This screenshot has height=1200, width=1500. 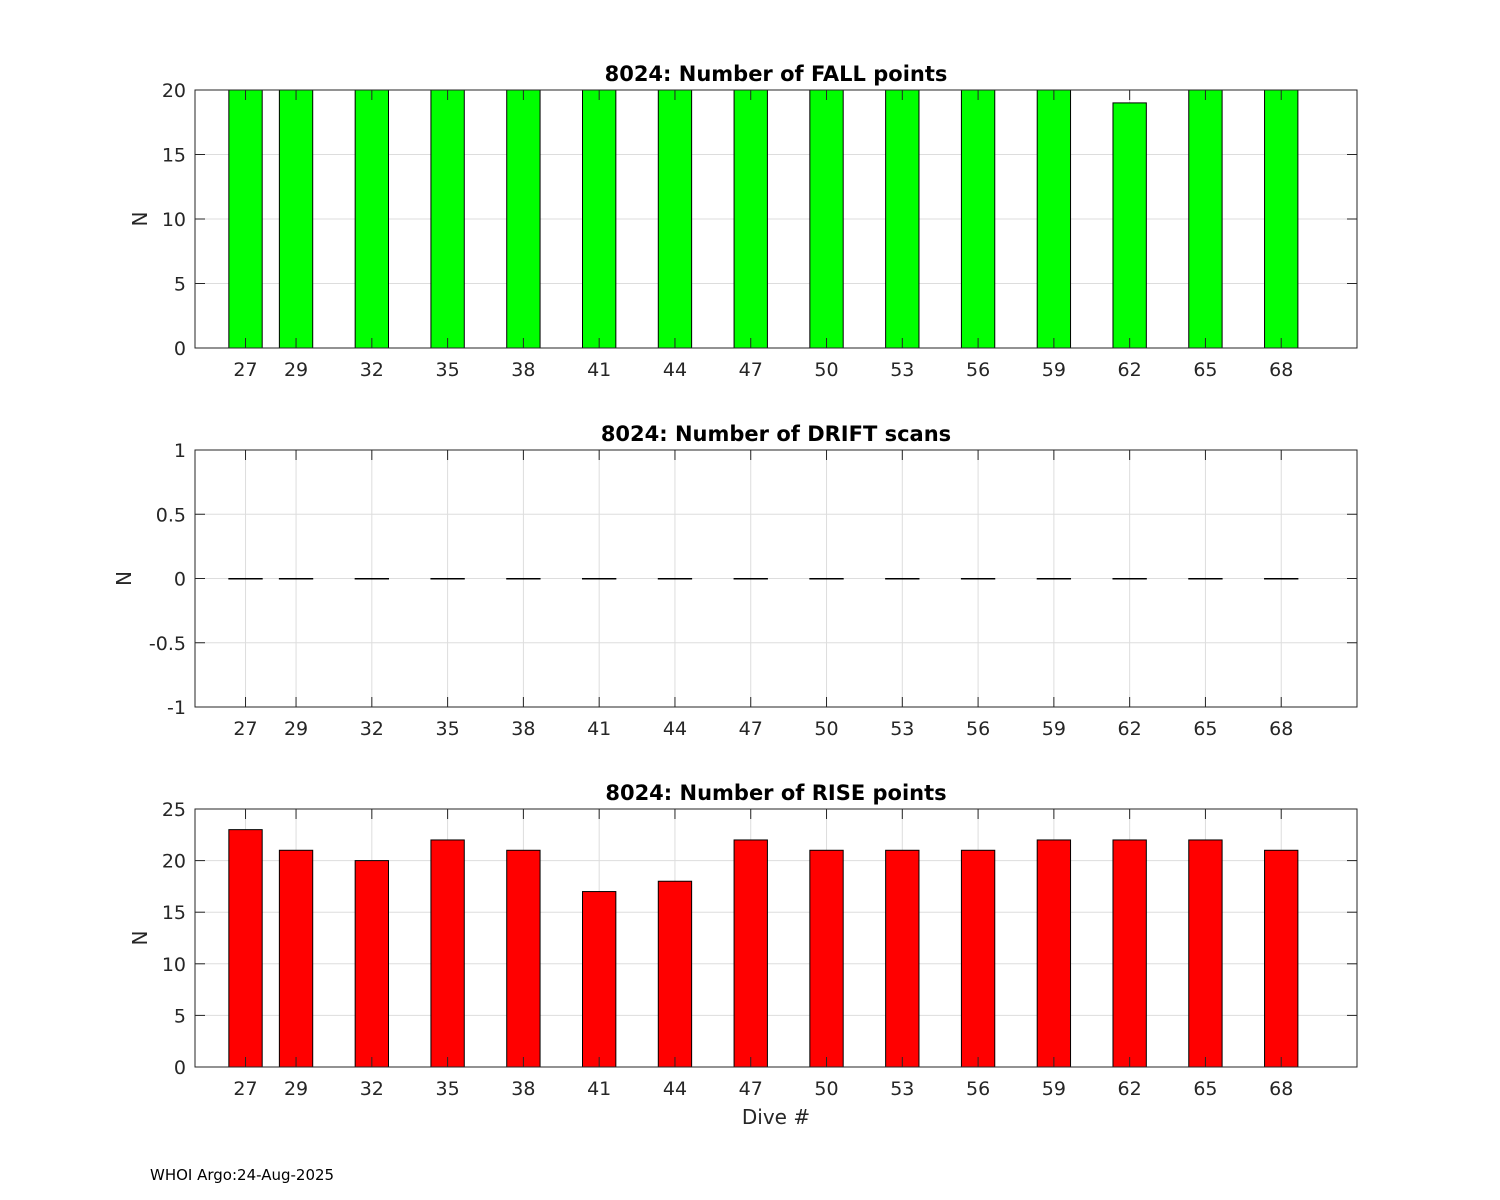 What do you see at coordinates (174, 810) in the screenshot?
I see `y-tick-label: 25` at bounding box center [174, 810].